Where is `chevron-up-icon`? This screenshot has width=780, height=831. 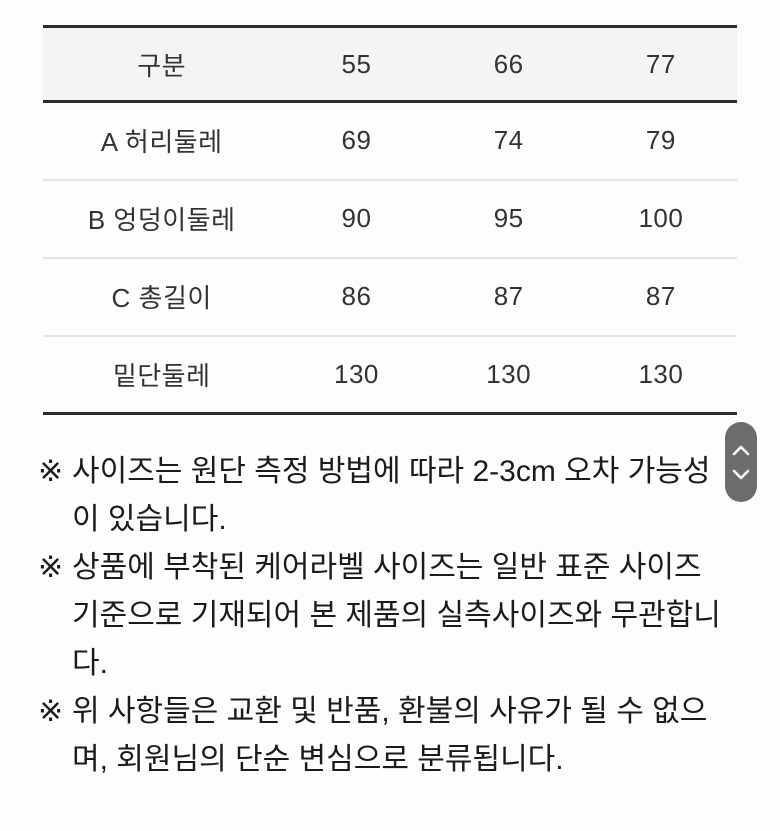 chevron-up-icon is located at coordinates (741, 450).